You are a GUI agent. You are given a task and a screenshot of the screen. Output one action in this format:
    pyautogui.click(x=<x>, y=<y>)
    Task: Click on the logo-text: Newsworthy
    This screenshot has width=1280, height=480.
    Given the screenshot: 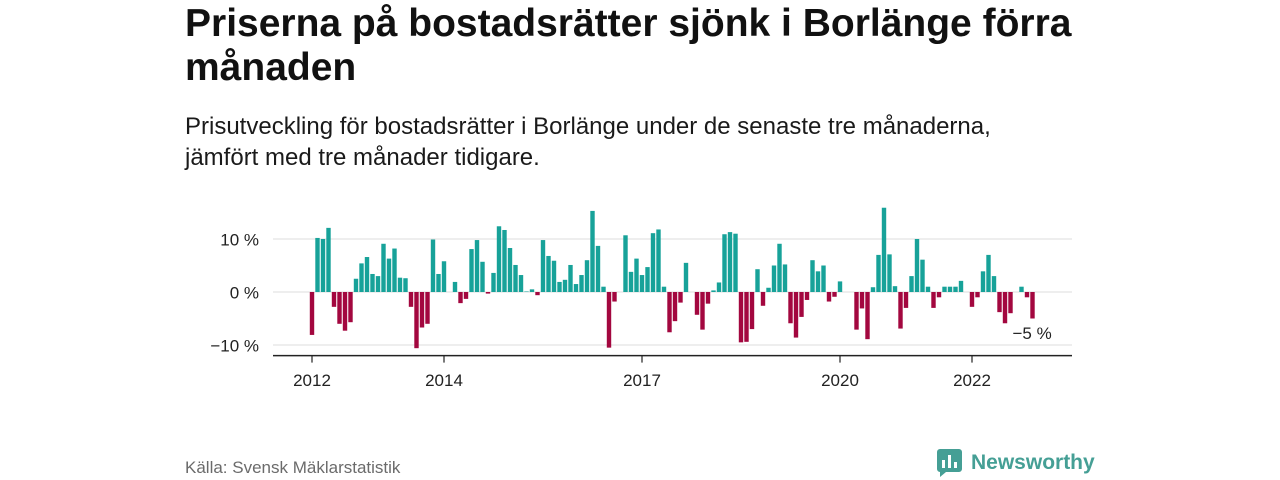 What is the action you would take?
    pyautogui.click(x=1033, y=462)
    